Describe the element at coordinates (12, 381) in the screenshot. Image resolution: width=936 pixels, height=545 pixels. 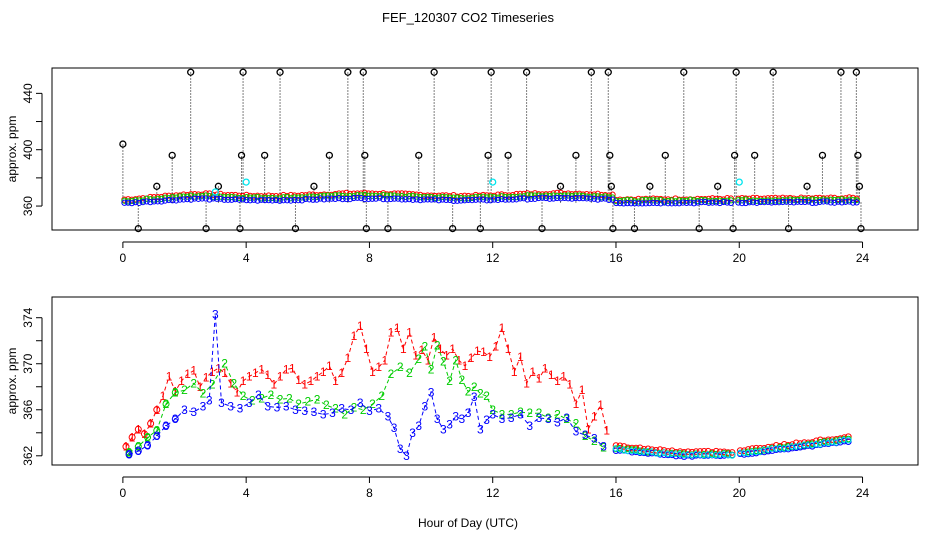
I see `y-axis-label-bottom: approx. ppm` at that location.